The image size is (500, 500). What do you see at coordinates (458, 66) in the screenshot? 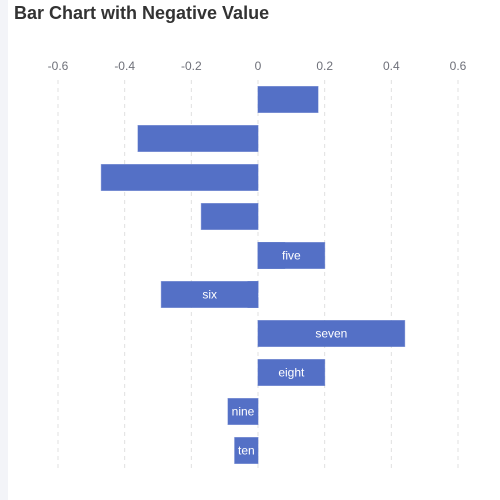
I see `x-tick-label: 0.6` at bounding box center [458, 66].